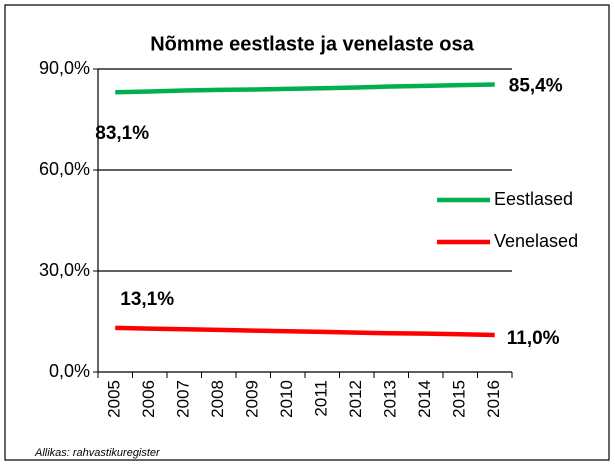  What do you see at coordinates (69, 371) in the screenshot?
I see `y-tick-label: 0,0%` at bounding box center [69, 371].